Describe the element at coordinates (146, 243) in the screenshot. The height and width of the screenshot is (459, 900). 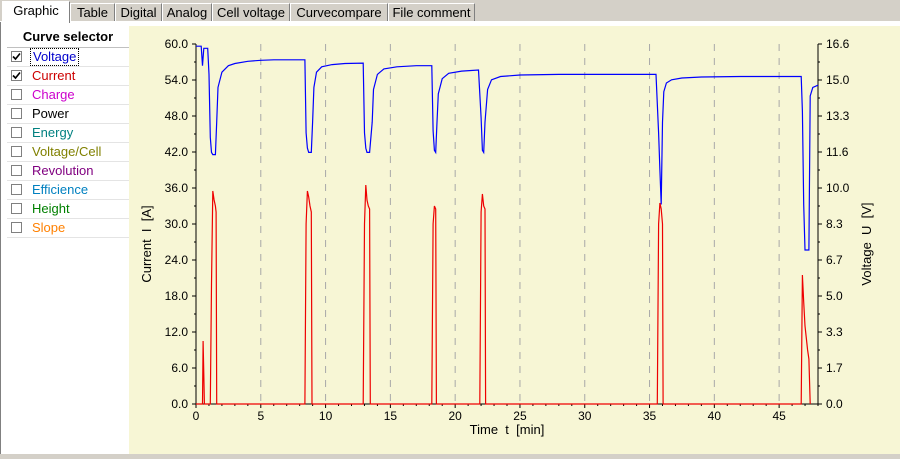
I see `y-left-axis-title: Current I [A]` at that location.